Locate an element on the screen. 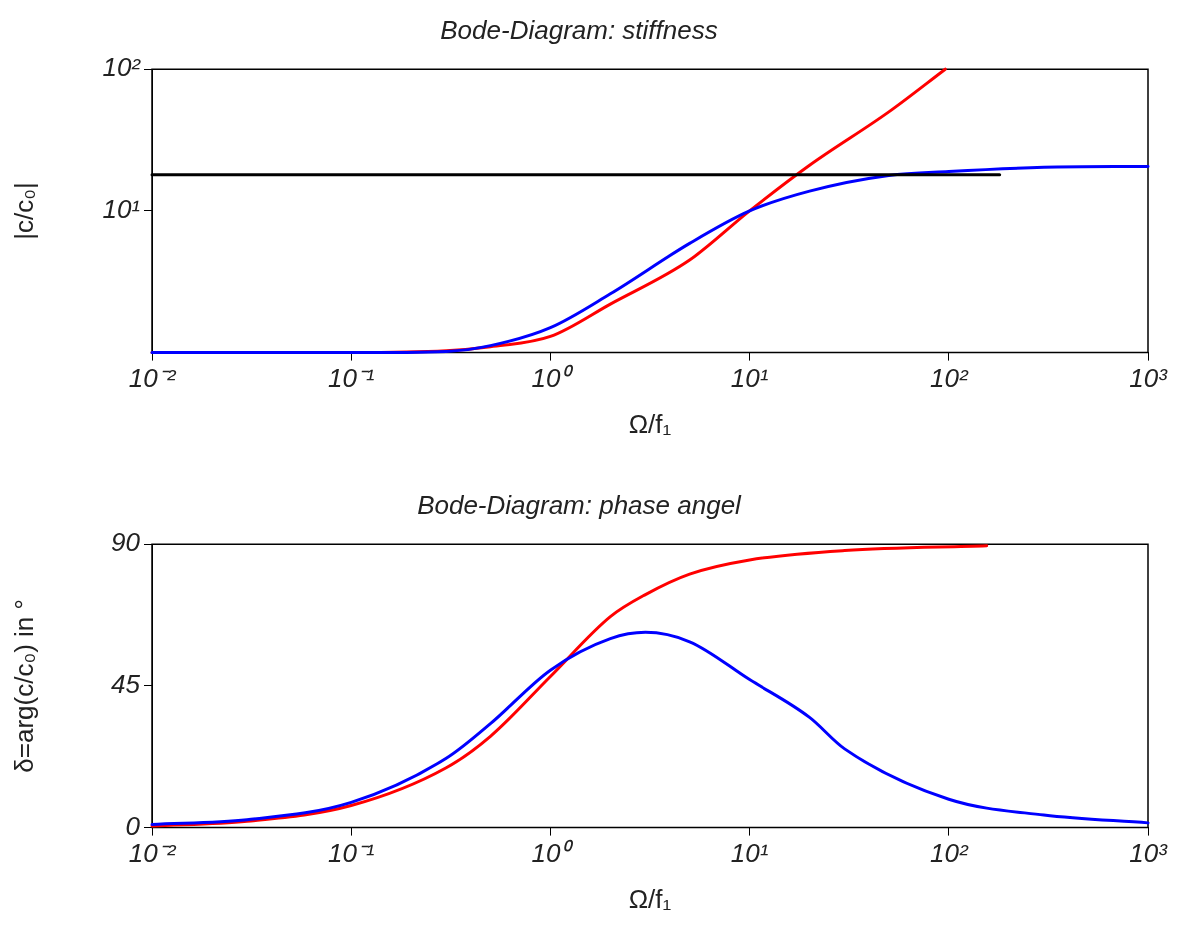  y-tick-label: 45 is located at coordinates (126, 684).